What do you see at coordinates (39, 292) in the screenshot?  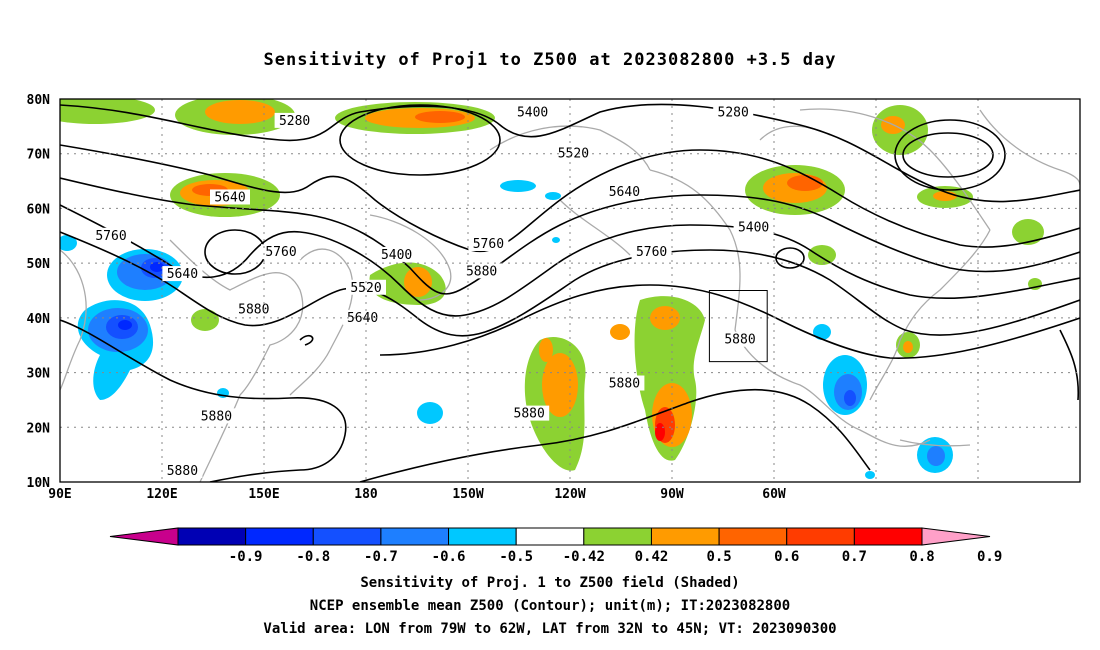 I see `latitude-labels: 80N 70N 60N 50N 40N 30N 20N 10N` at bounding box center [39, 292].